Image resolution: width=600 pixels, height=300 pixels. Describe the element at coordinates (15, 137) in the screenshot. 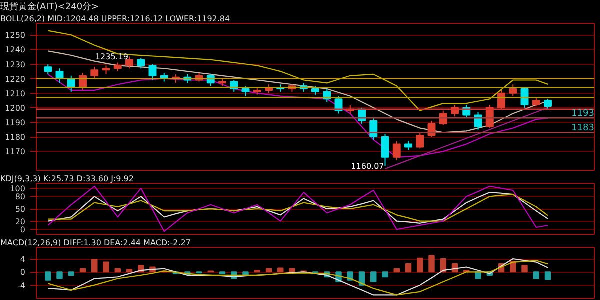

I see `y-tick-label: 1180` at that location.